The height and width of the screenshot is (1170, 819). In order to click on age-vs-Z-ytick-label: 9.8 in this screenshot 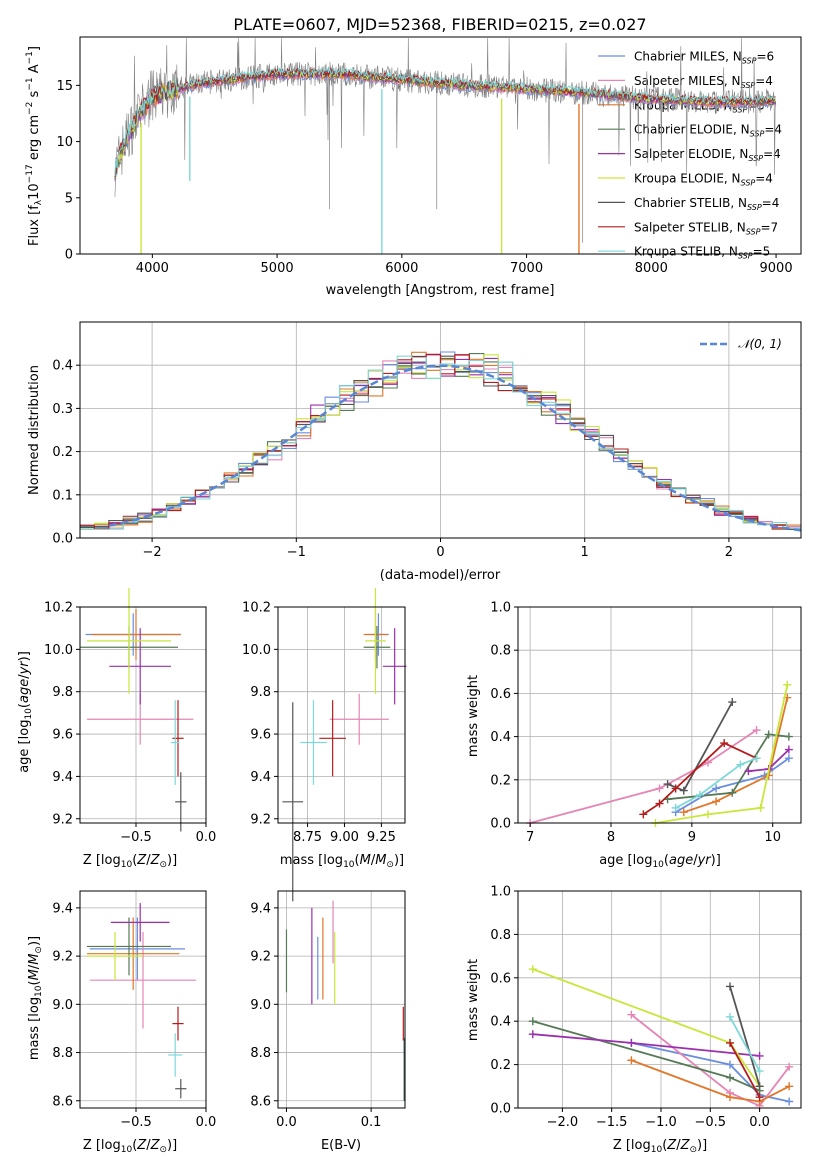, I will do `click(62, 692)`.